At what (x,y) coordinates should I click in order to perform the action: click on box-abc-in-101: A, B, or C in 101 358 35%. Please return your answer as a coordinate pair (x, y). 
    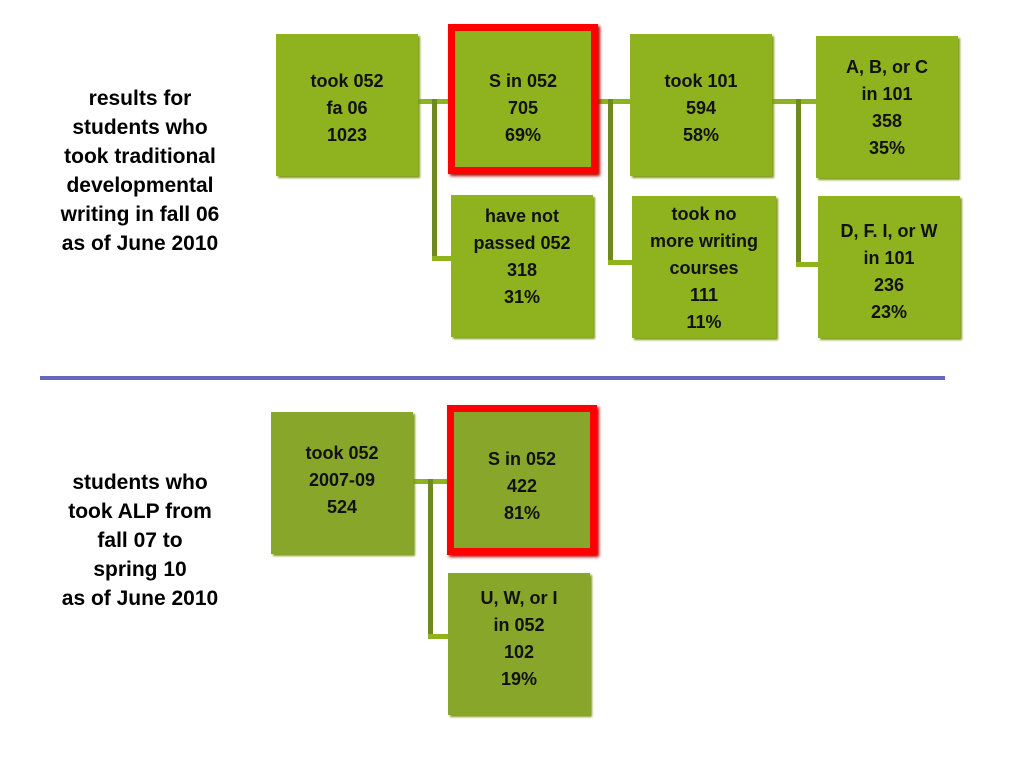
    Looking at the image, I should click on (887, 107).